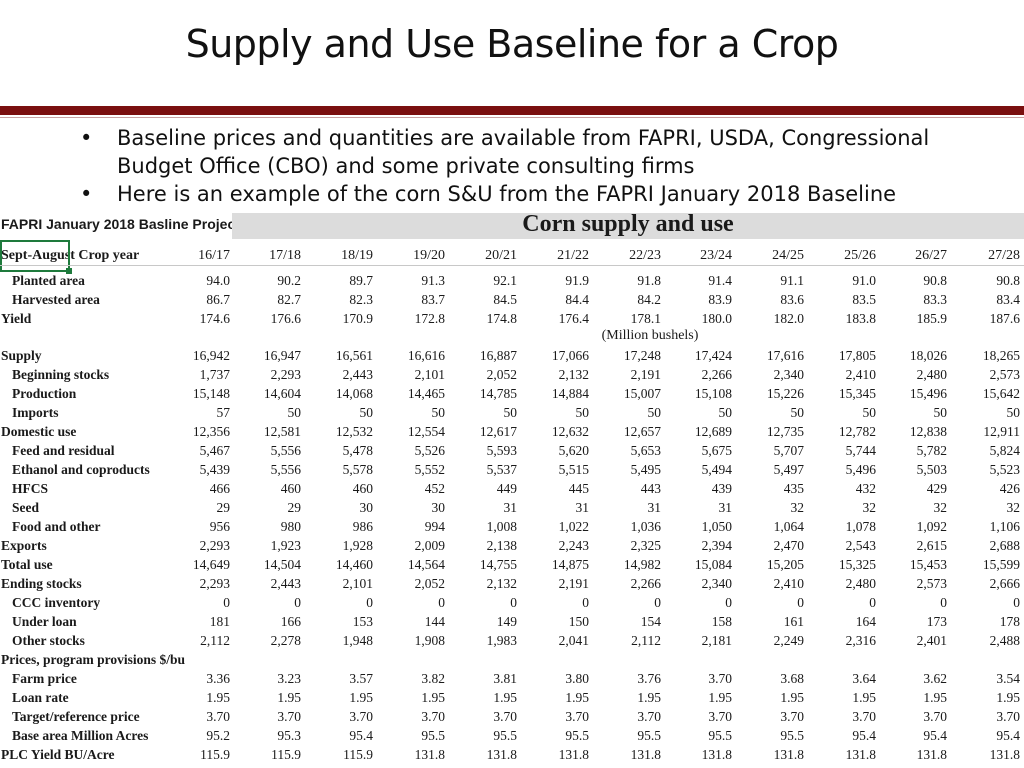 The height and width of the screenshot is (768, 1024). I want to click on row-label: Seed, so click(25, 507).